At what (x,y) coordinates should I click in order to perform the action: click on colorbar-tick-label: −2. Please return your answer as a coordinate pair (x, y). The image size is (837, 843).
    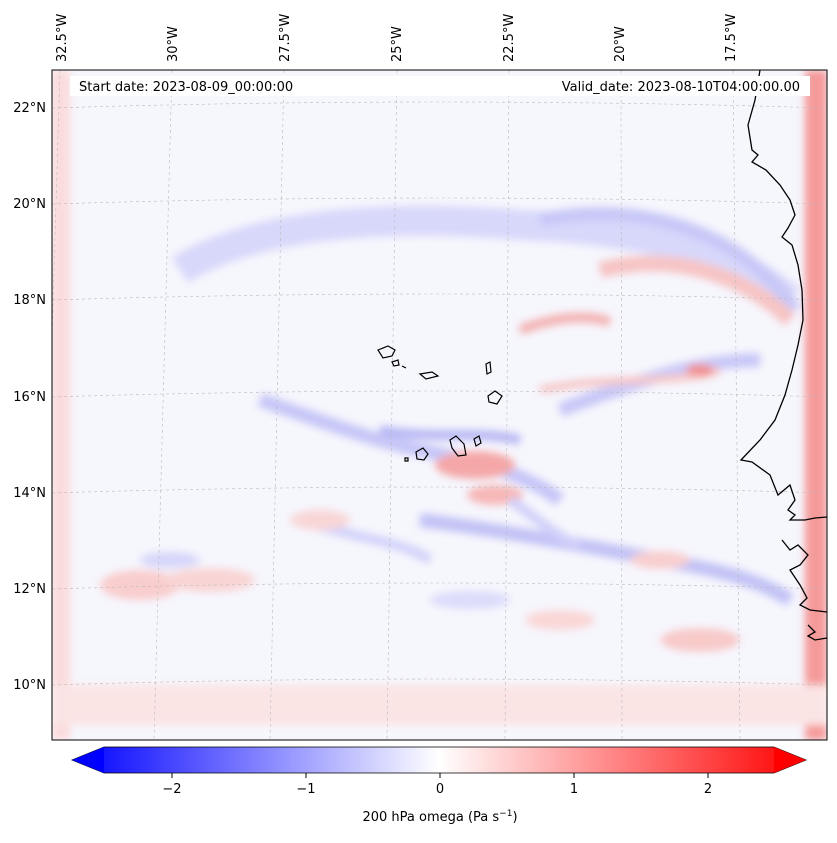
    Looking at the image, I should click on (171, 789).